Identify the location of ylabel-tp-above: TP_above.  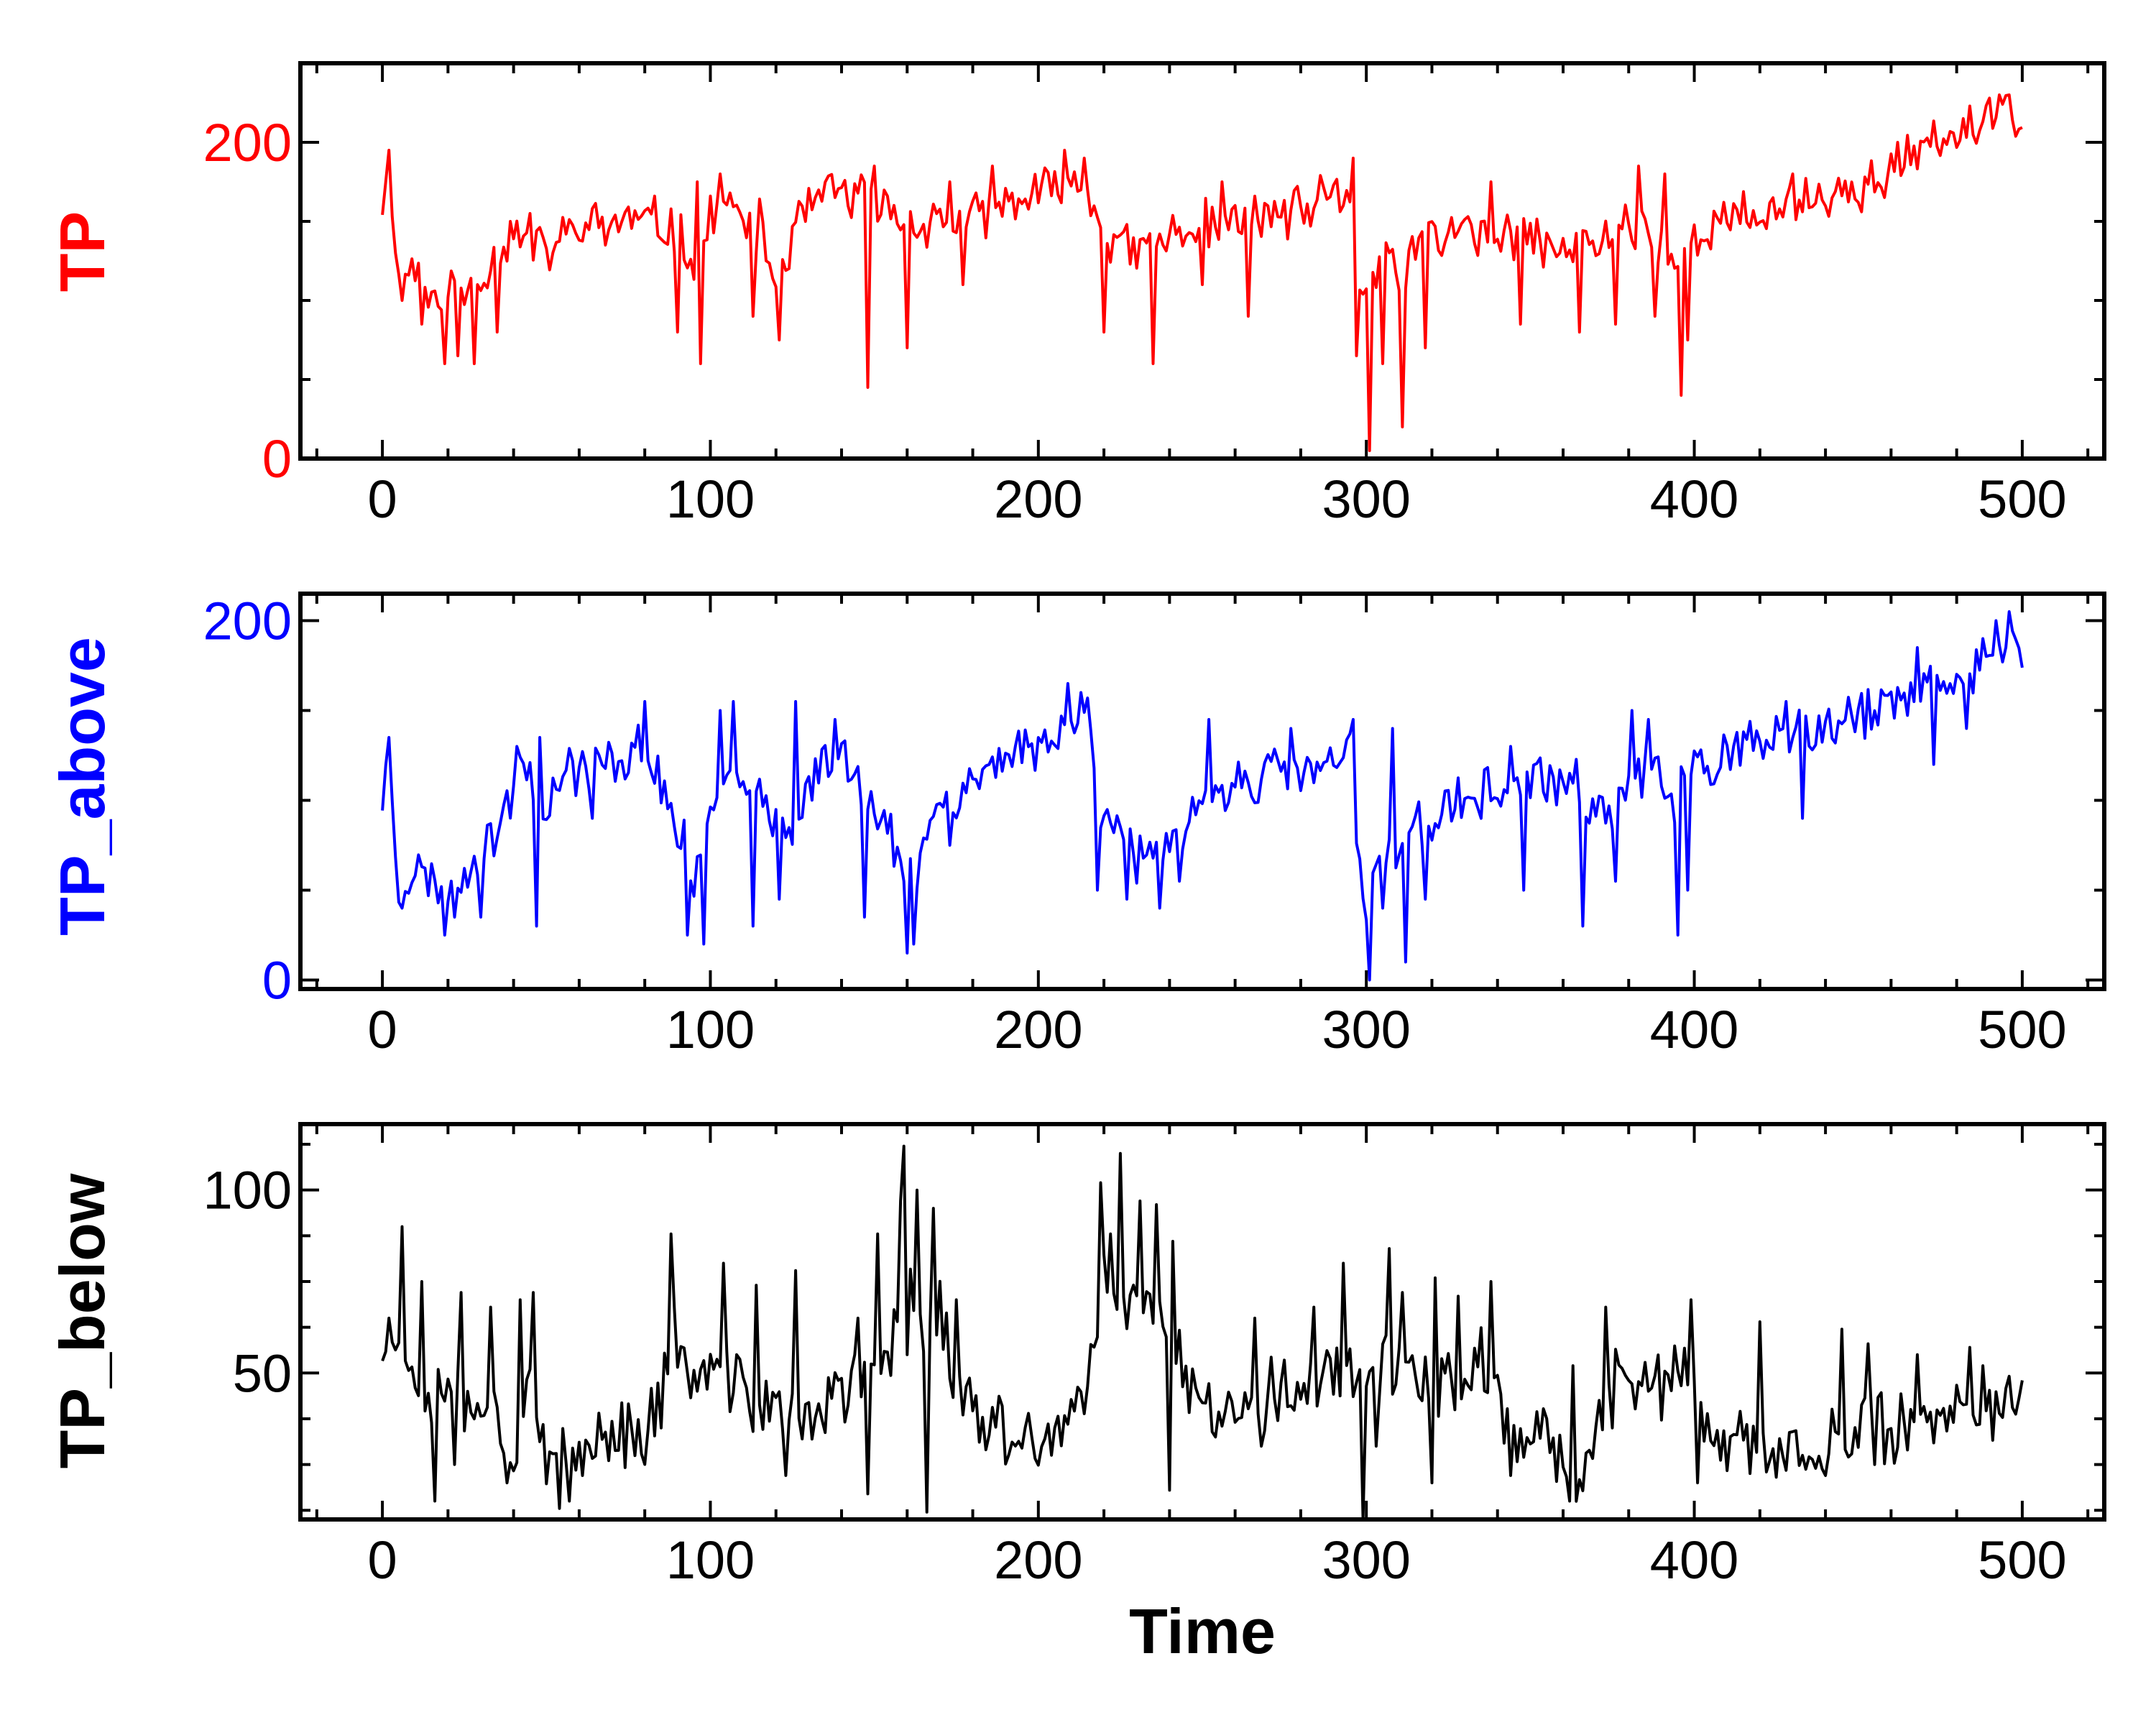
(82, 786).